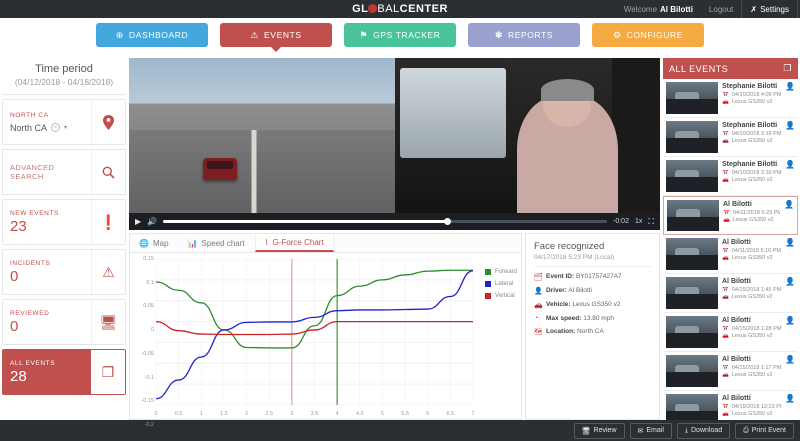  Describe the element at coordinates (292, 414) in the screenshot. I see `x-axis-tick: 3` at that location.